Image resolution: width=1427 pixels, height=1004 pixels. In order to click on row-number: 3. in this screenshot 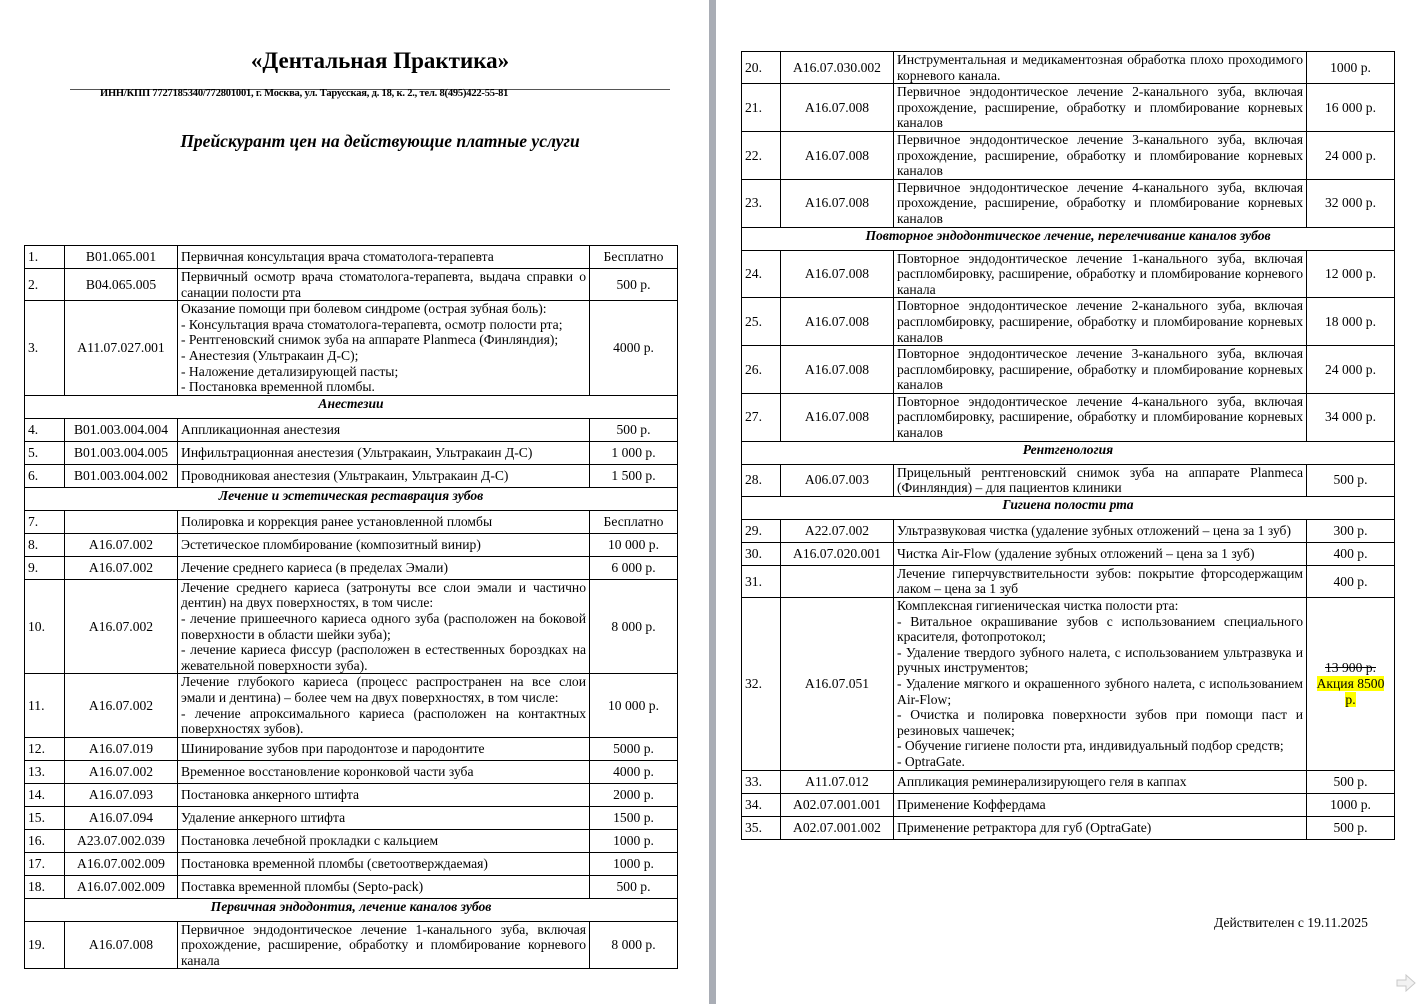, I will do `click(44, 348)`.